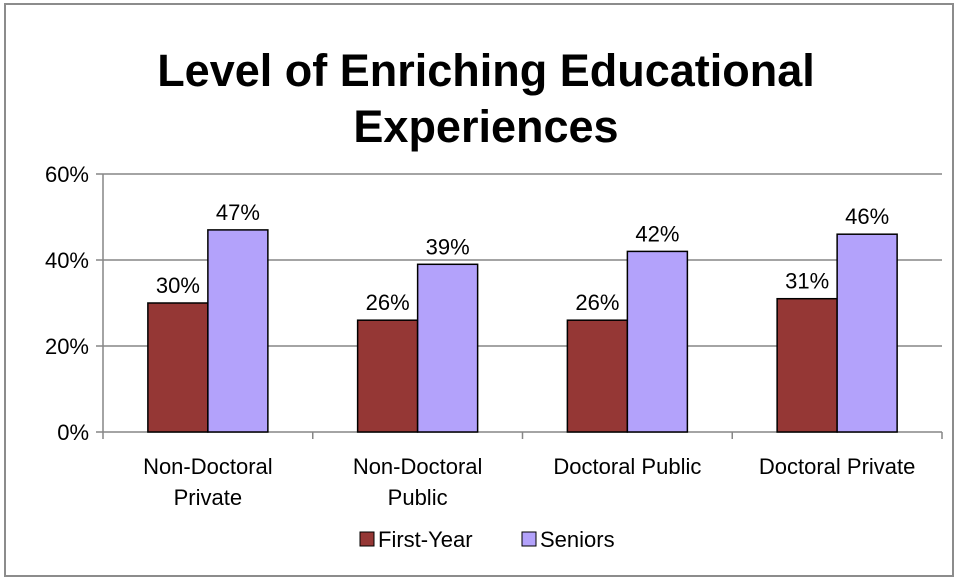  I want to click on x-tick-label: Doctoral Public, so click(627, 466).